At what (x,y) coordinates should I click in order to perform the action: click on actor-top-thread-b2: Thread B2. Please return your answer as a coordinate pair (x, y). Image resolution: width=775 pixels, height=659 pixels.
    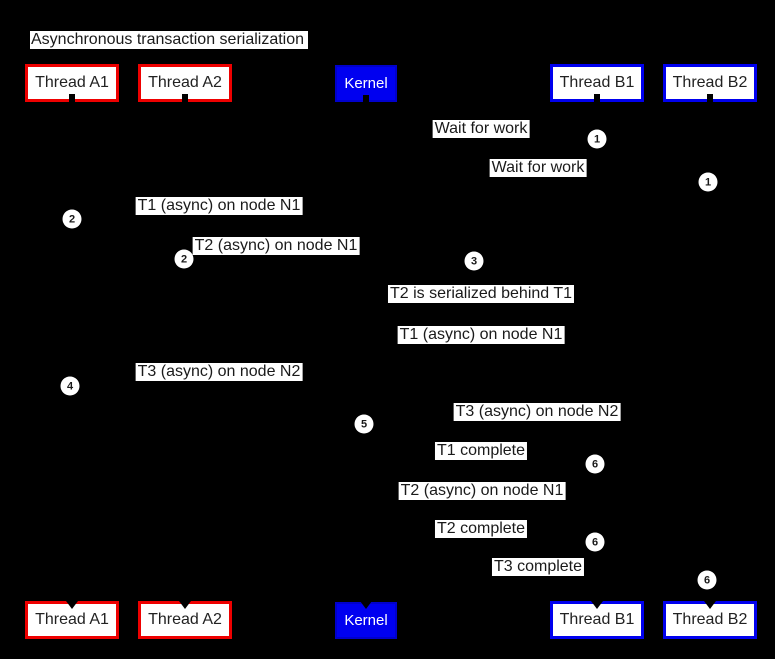
    Looking at the image, I should click on (710, 83).